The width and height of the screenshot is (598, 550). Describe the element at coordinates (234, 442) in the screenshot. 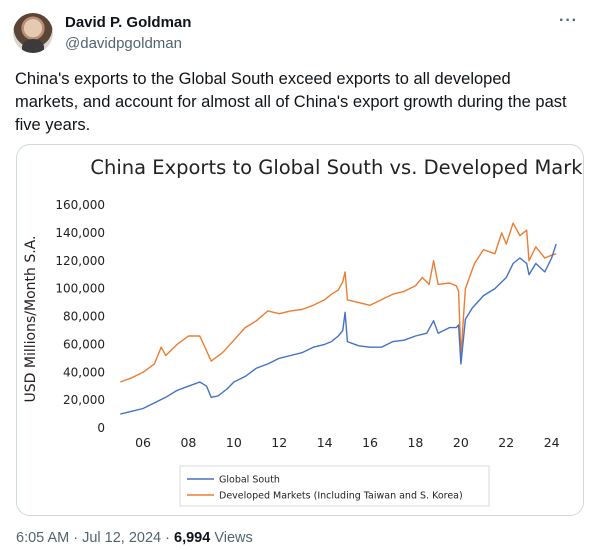

I see `x-tick-label: 10` at that location.